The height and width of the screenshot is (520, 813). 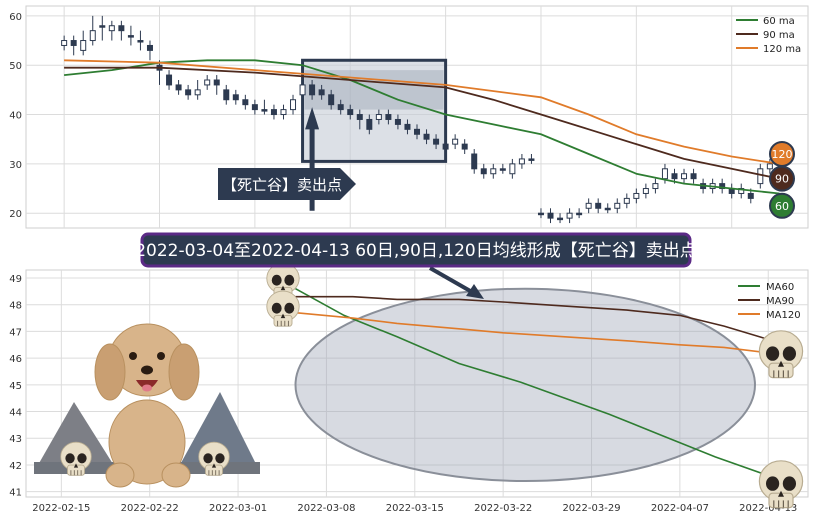 What do you see at coordinates (451, 280) in the screenshot?
I see `banner-arrow-shaft` at bounding box center [451, 280].